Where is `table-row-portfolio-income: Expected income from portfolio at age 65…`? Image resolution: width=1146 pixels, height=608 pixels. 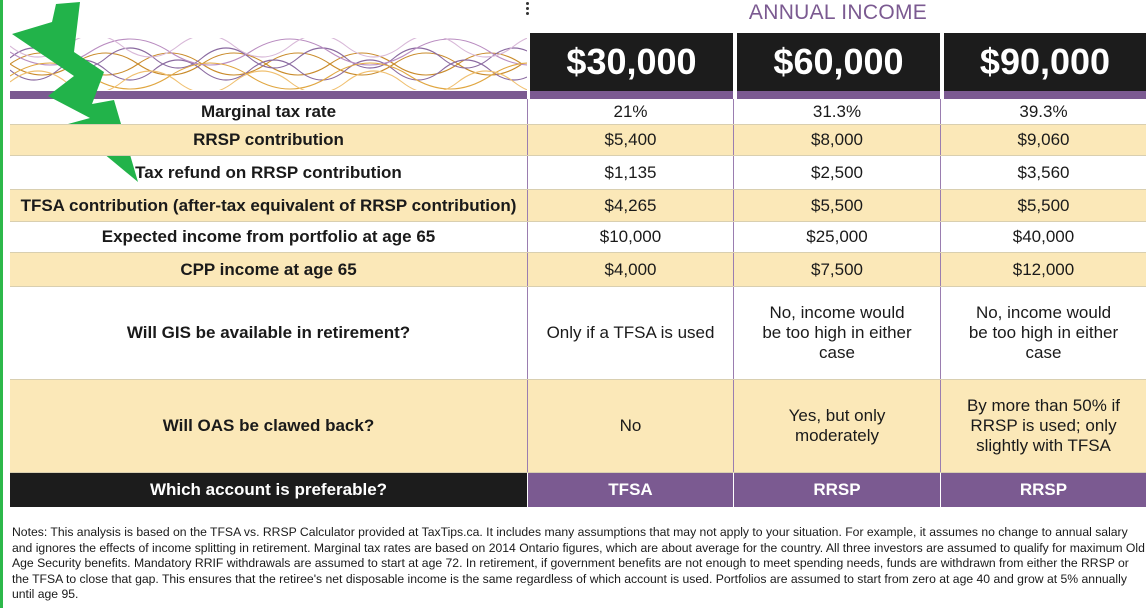
table-row-portfolio-income: Expected income from portfolio at age 65… is located at coordinates (578, 237).